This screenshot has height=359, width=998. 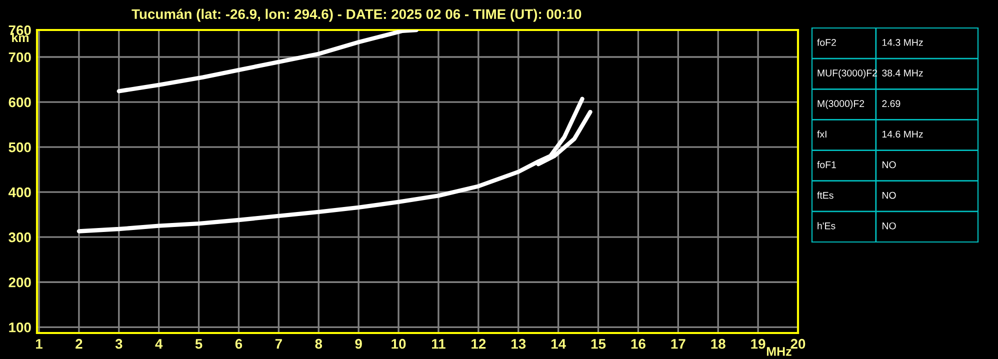 I want to click on x-tick-label: 13, so click(x=519, y=343).